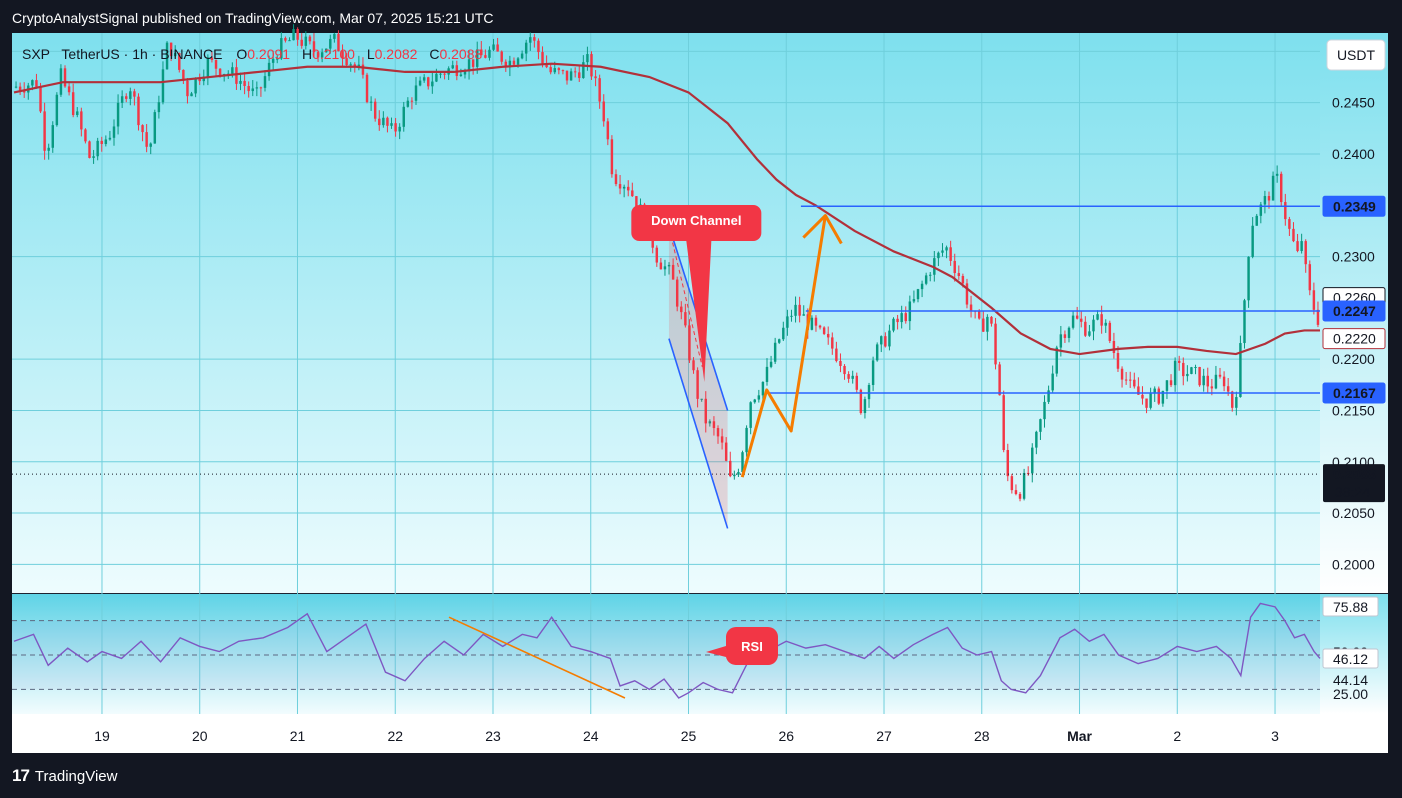 Image resolution: width=1402 pixels, height=798 pixels. I want to click on time-tick-label: 28, so click(982, 736).